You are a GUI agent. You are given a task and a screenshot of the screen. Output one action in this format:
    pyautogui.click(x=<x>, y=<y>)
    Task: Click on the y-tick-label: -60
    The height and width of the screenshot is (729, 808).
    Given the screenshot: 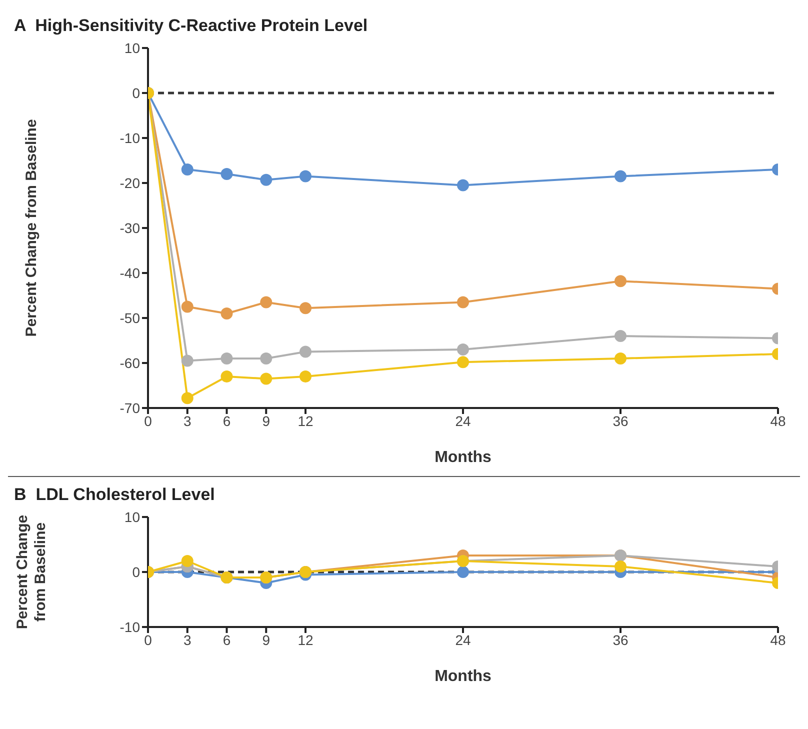 What is the action you would take?
    pyautogui.click(x=130, y=362)
    